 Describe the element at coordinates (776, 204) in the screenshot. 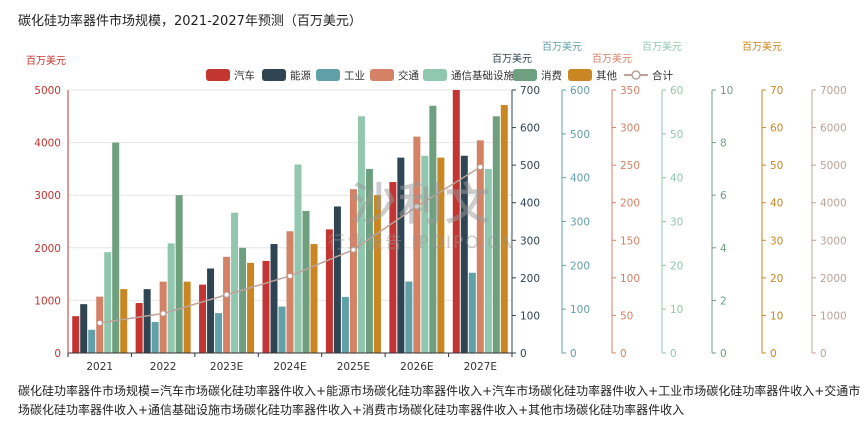

I see `y-tick-label: 40` at that location.